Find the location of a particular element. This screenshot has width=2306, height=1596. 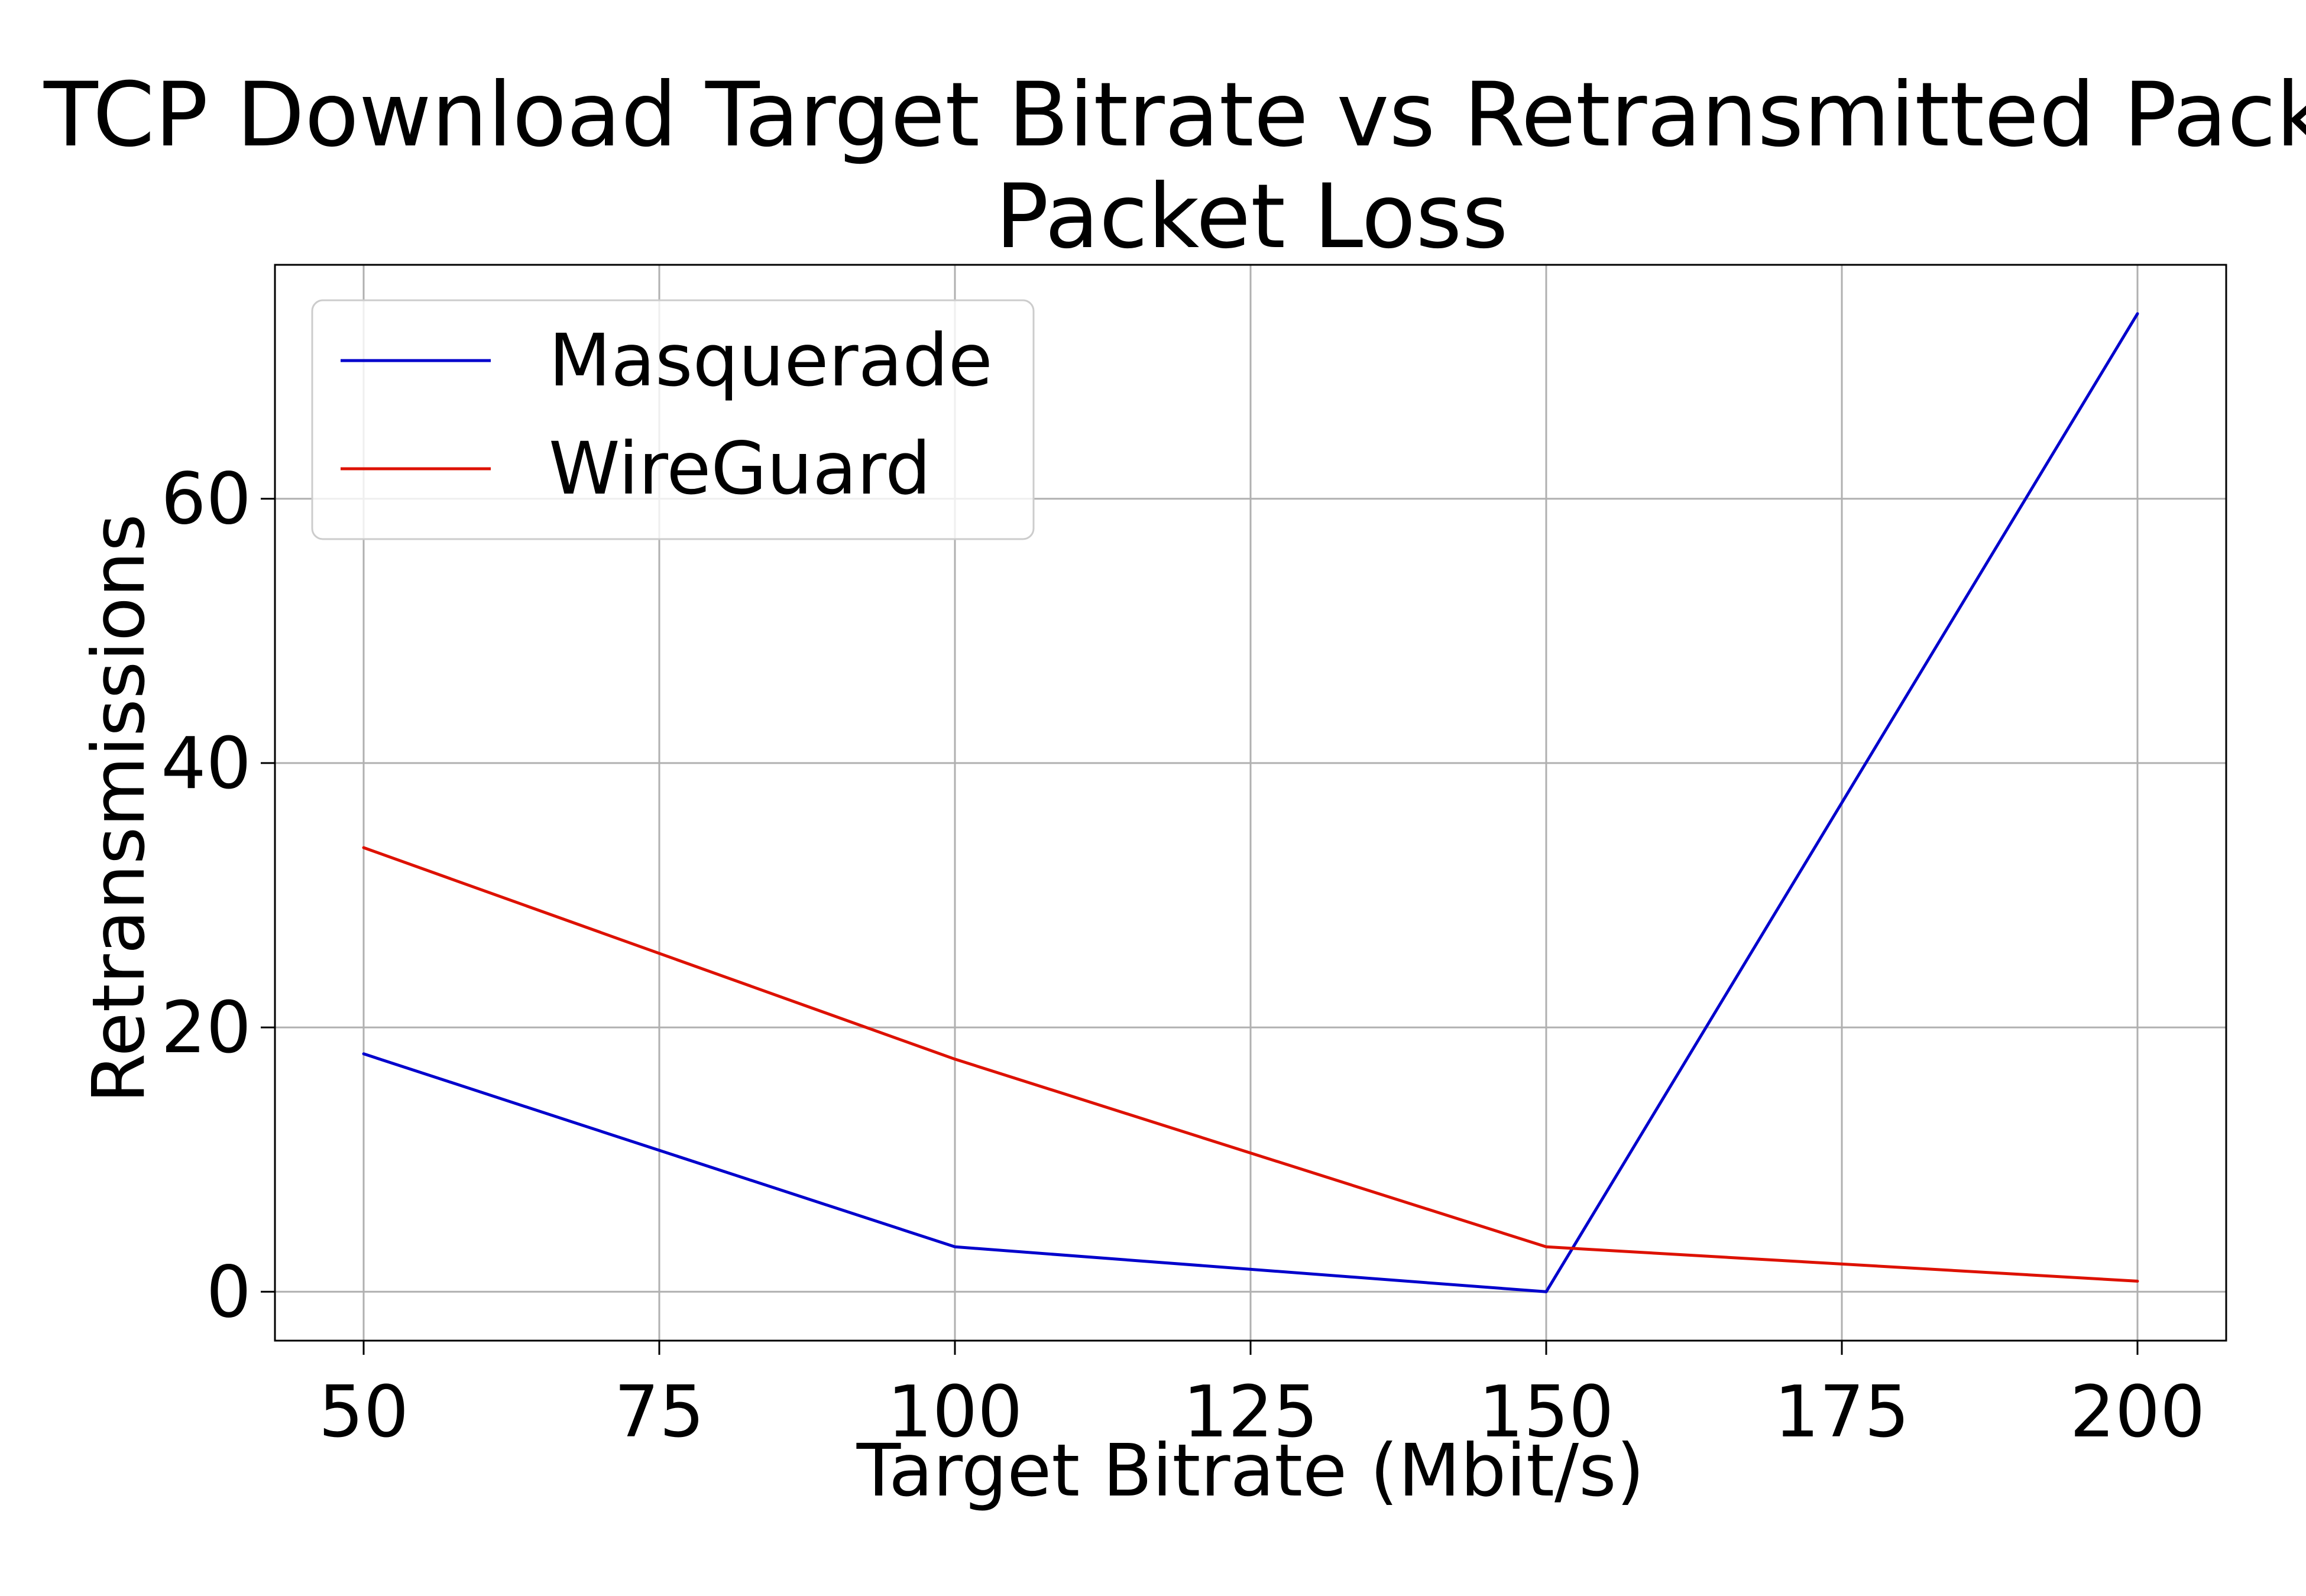

x-tick-label: 100 is located at coordinates (954, 1412).